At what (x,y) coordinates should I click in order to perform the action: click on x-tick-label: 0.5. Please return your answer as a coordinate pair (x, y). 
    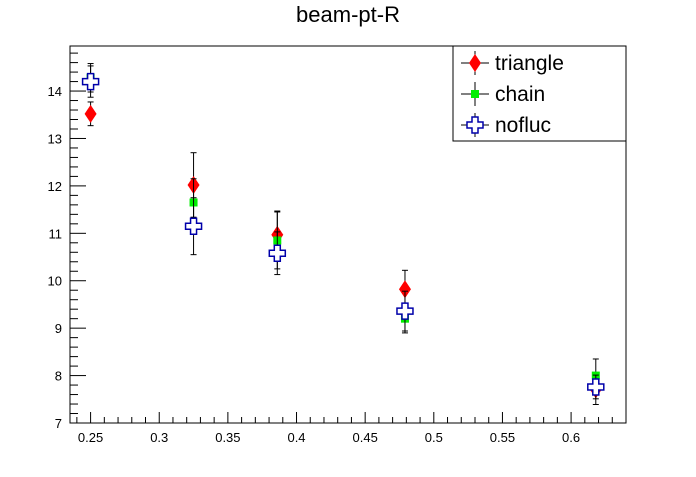
    Looking at the image, I should click on (434, 437).